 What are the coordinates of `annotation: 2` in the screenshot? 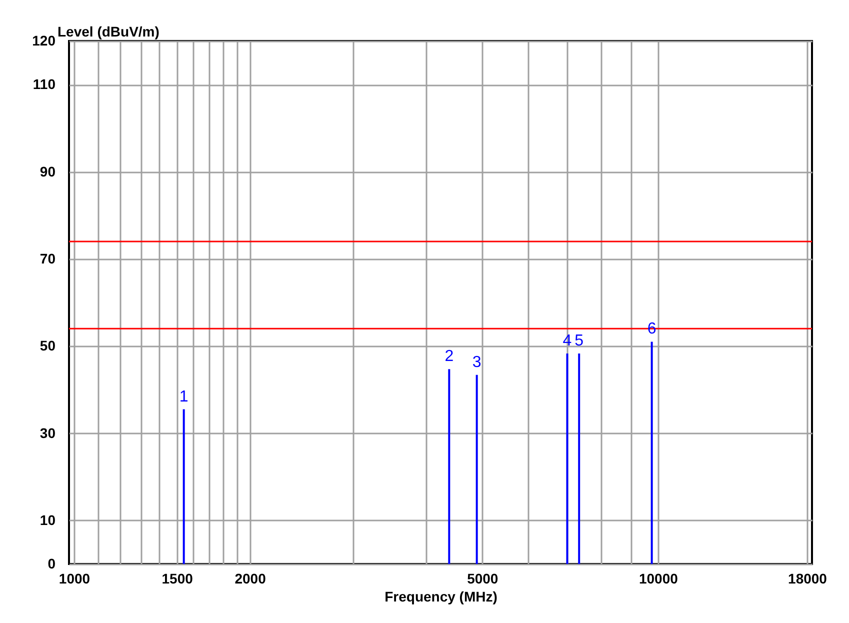 It's located at (449, 357).